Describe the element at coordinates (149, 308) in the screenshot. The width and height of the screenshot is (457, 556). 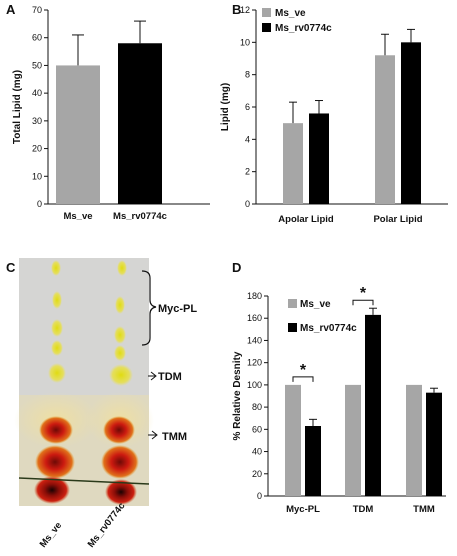
I see `myc-pl-bracket` at that location.